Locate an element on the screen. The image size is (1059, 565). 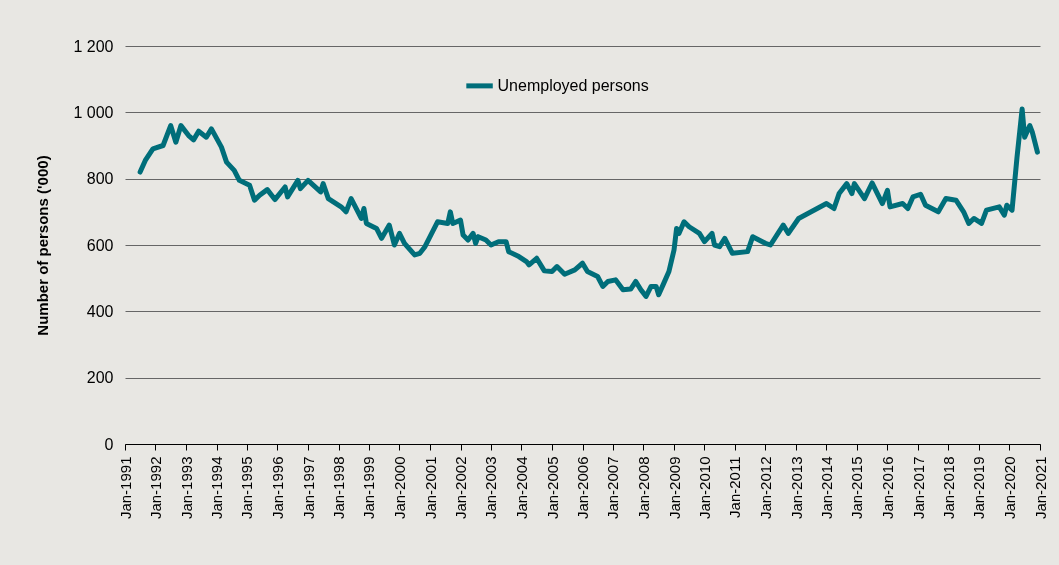
x-tick-label: Jan-2001 is located at coordinates (430, 488).